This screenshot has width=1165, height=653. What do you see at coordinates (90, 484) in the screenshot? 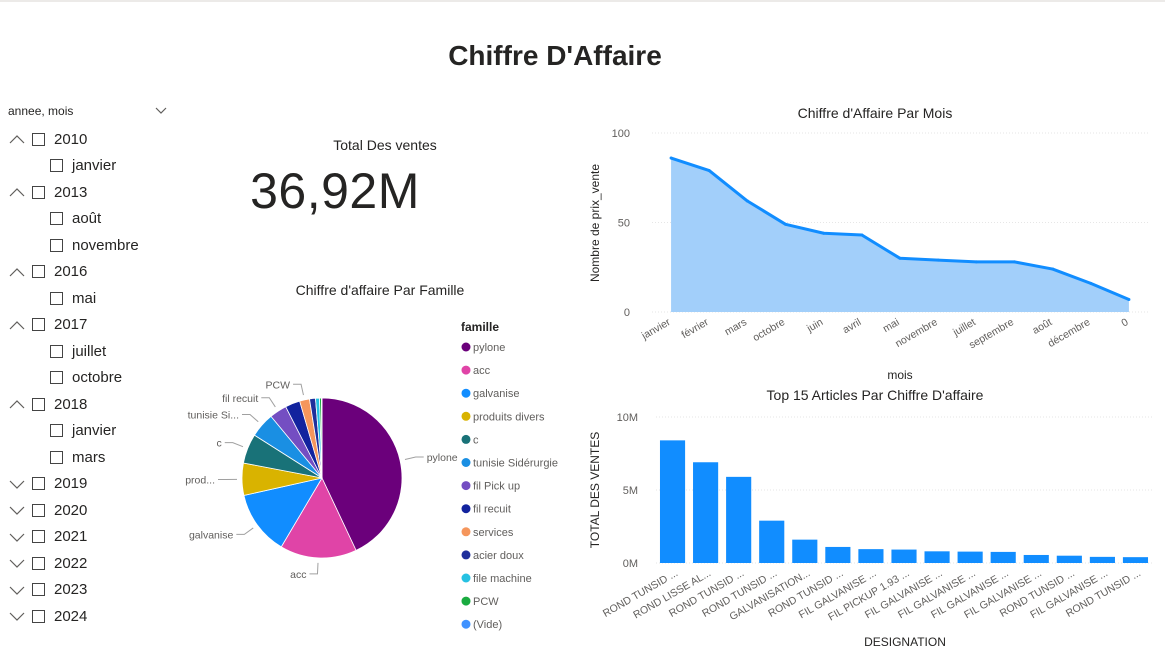
I see `slicer-year-2019: 2019` at bounding box center [90, 484].